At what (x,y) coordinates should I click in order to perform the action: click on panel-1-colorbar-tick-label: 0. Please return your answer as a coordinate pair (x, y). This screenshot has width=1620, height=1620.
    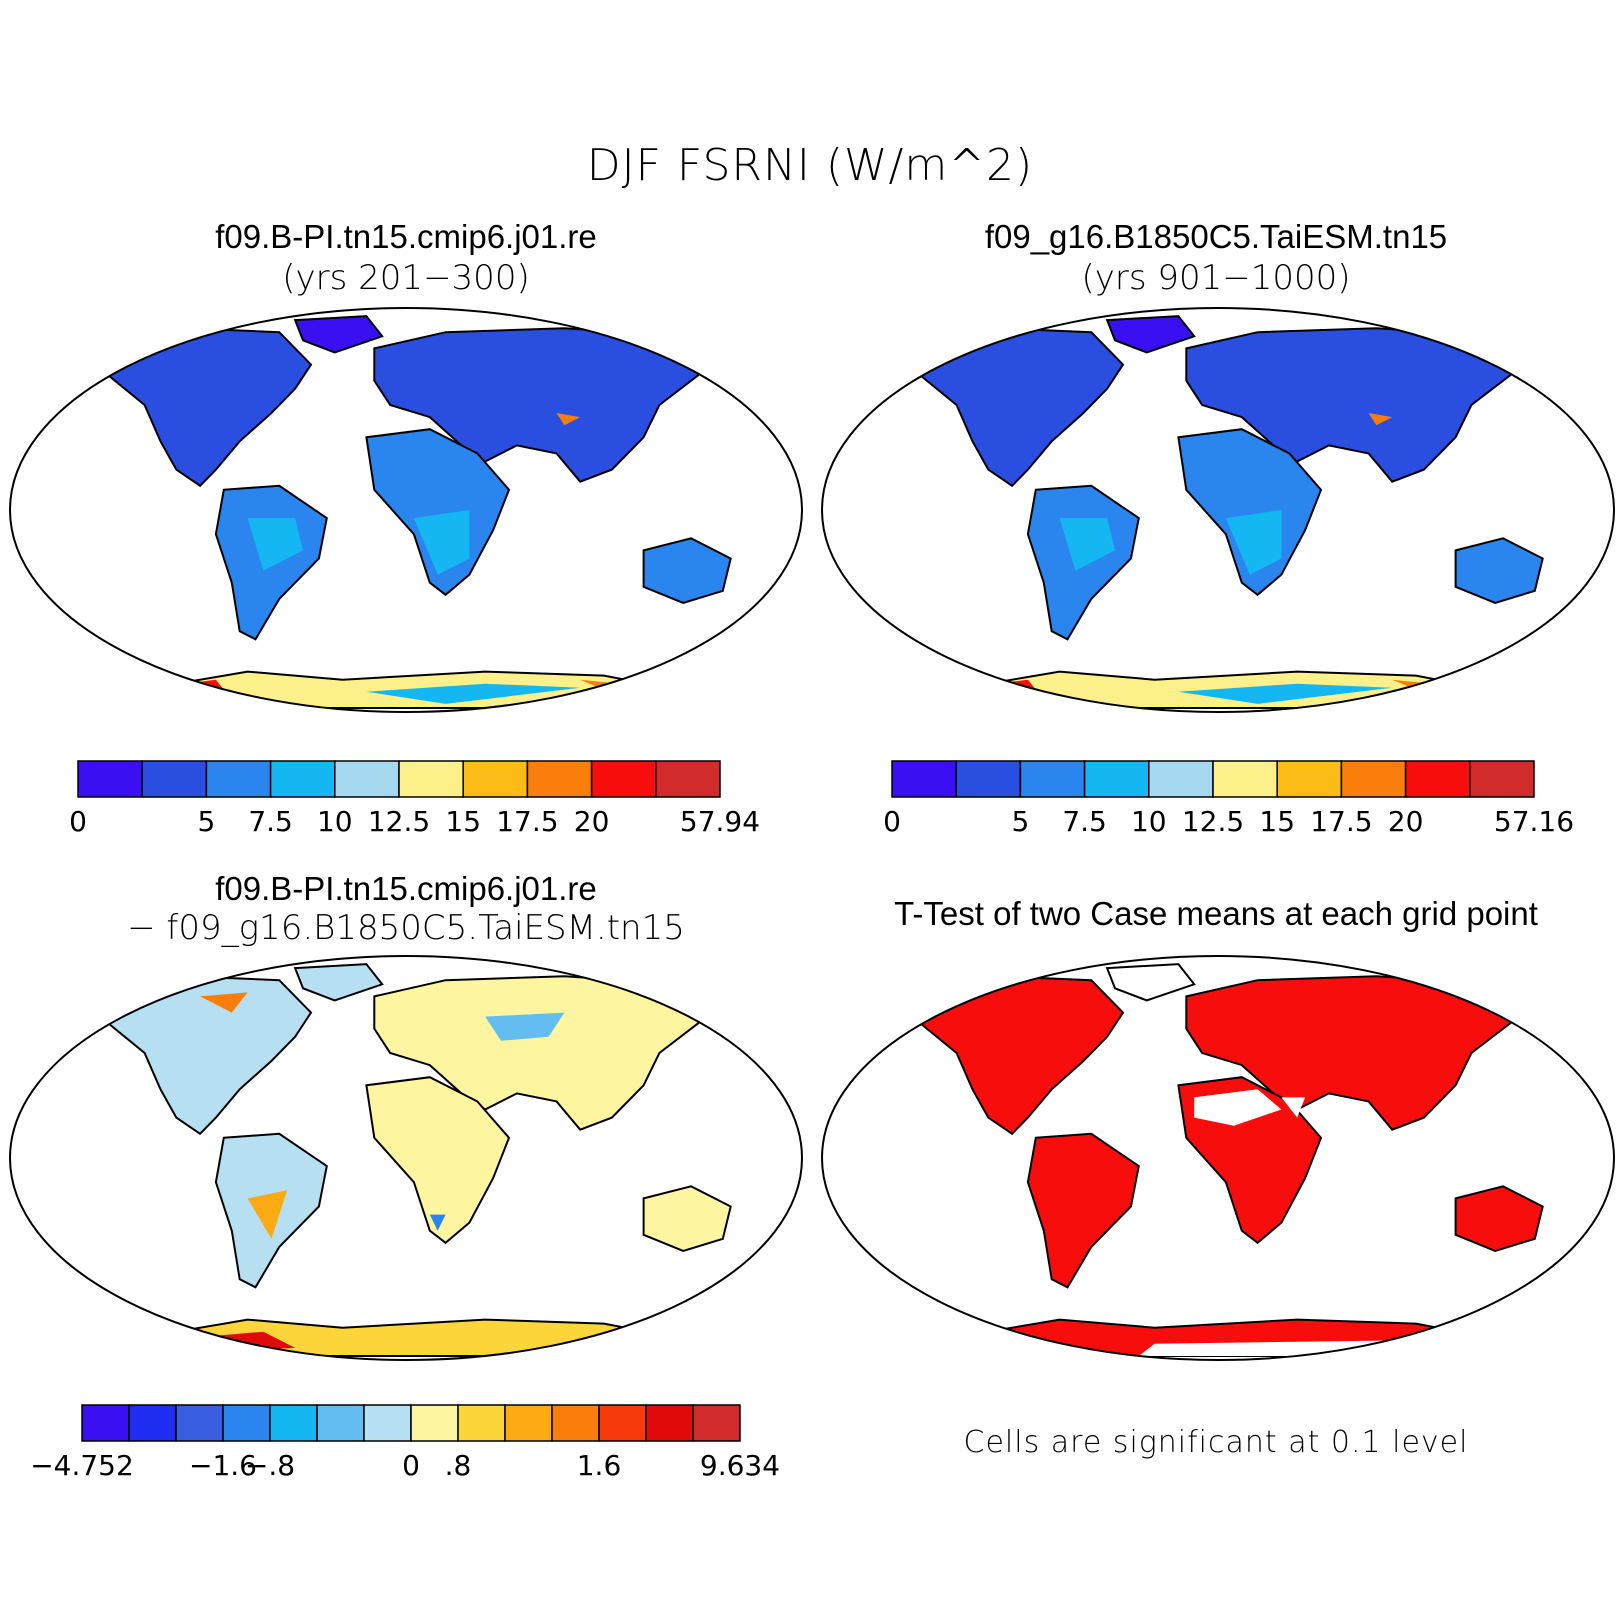
    Looking at the image, I should click on (78, 821).